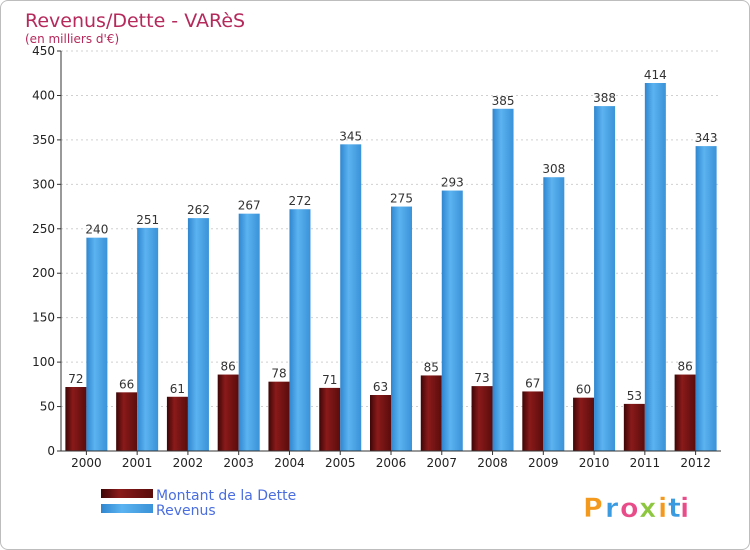 The image size is (750, 550). Describe the element at coordinates (532, 383) in the screenshot. I see `value-label-debt: 67` at that location.